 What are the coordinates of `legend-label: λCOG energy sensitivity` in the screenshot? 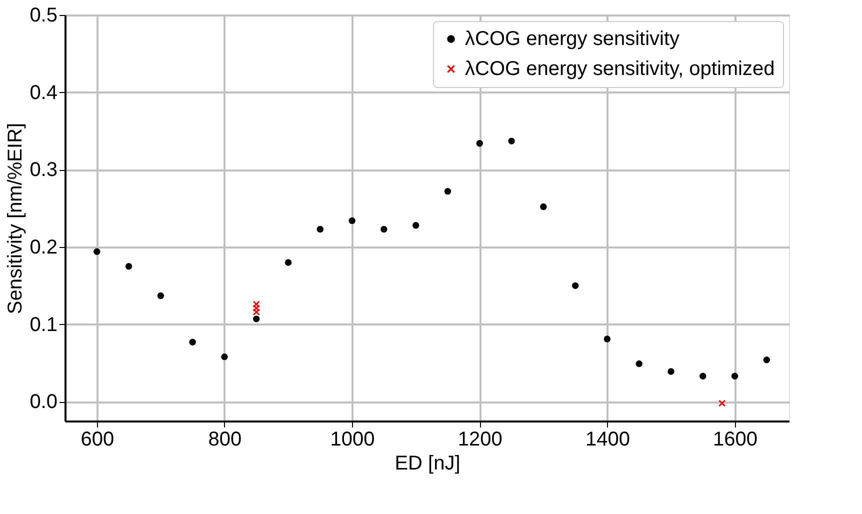 It's located at (572, 39).